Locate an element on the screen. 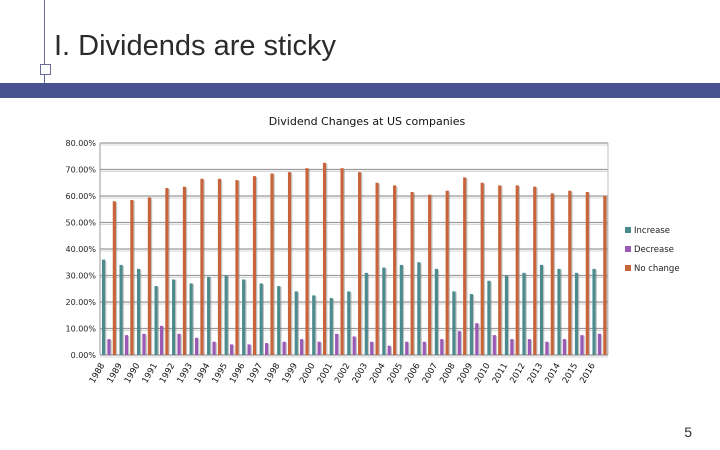 The width and height of the screenshot is (720, 450). x-tick-label: 2002 is located at coordinates (342, 374).